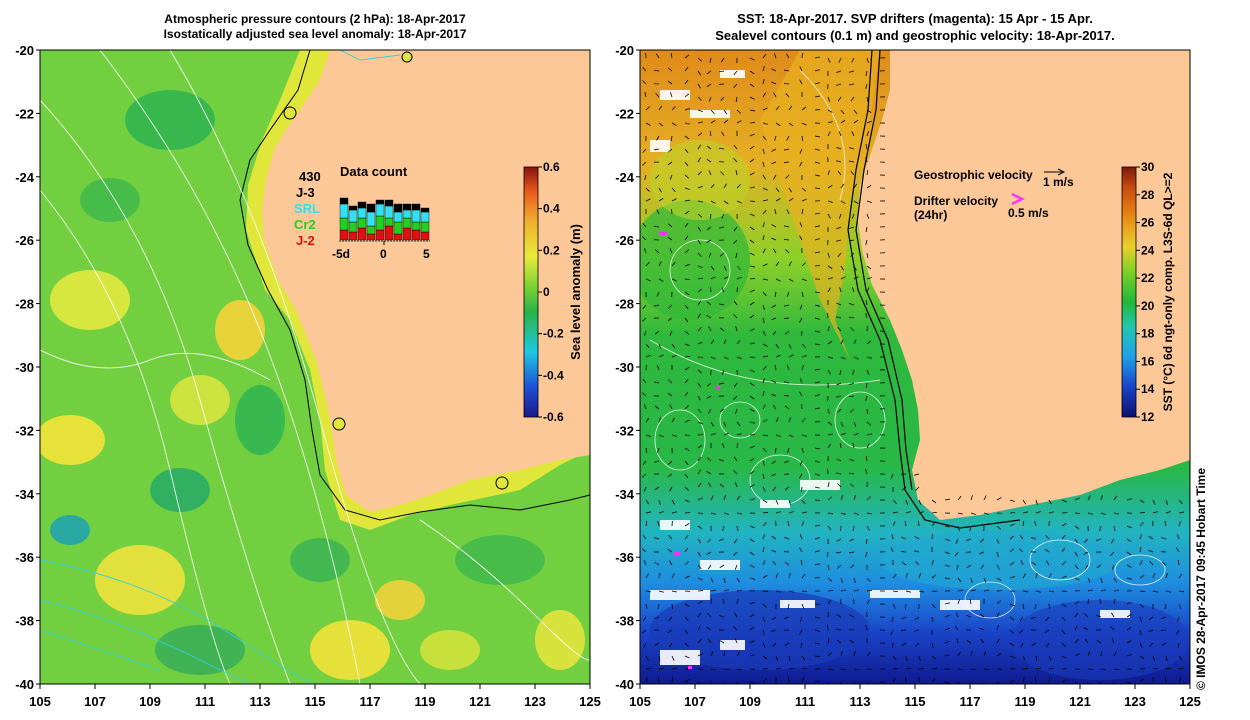 The image size is (1250, 720). Describe the element at coordinates (915, 701) in the screenshot. I see `right-xtick-label: 115` at that location.